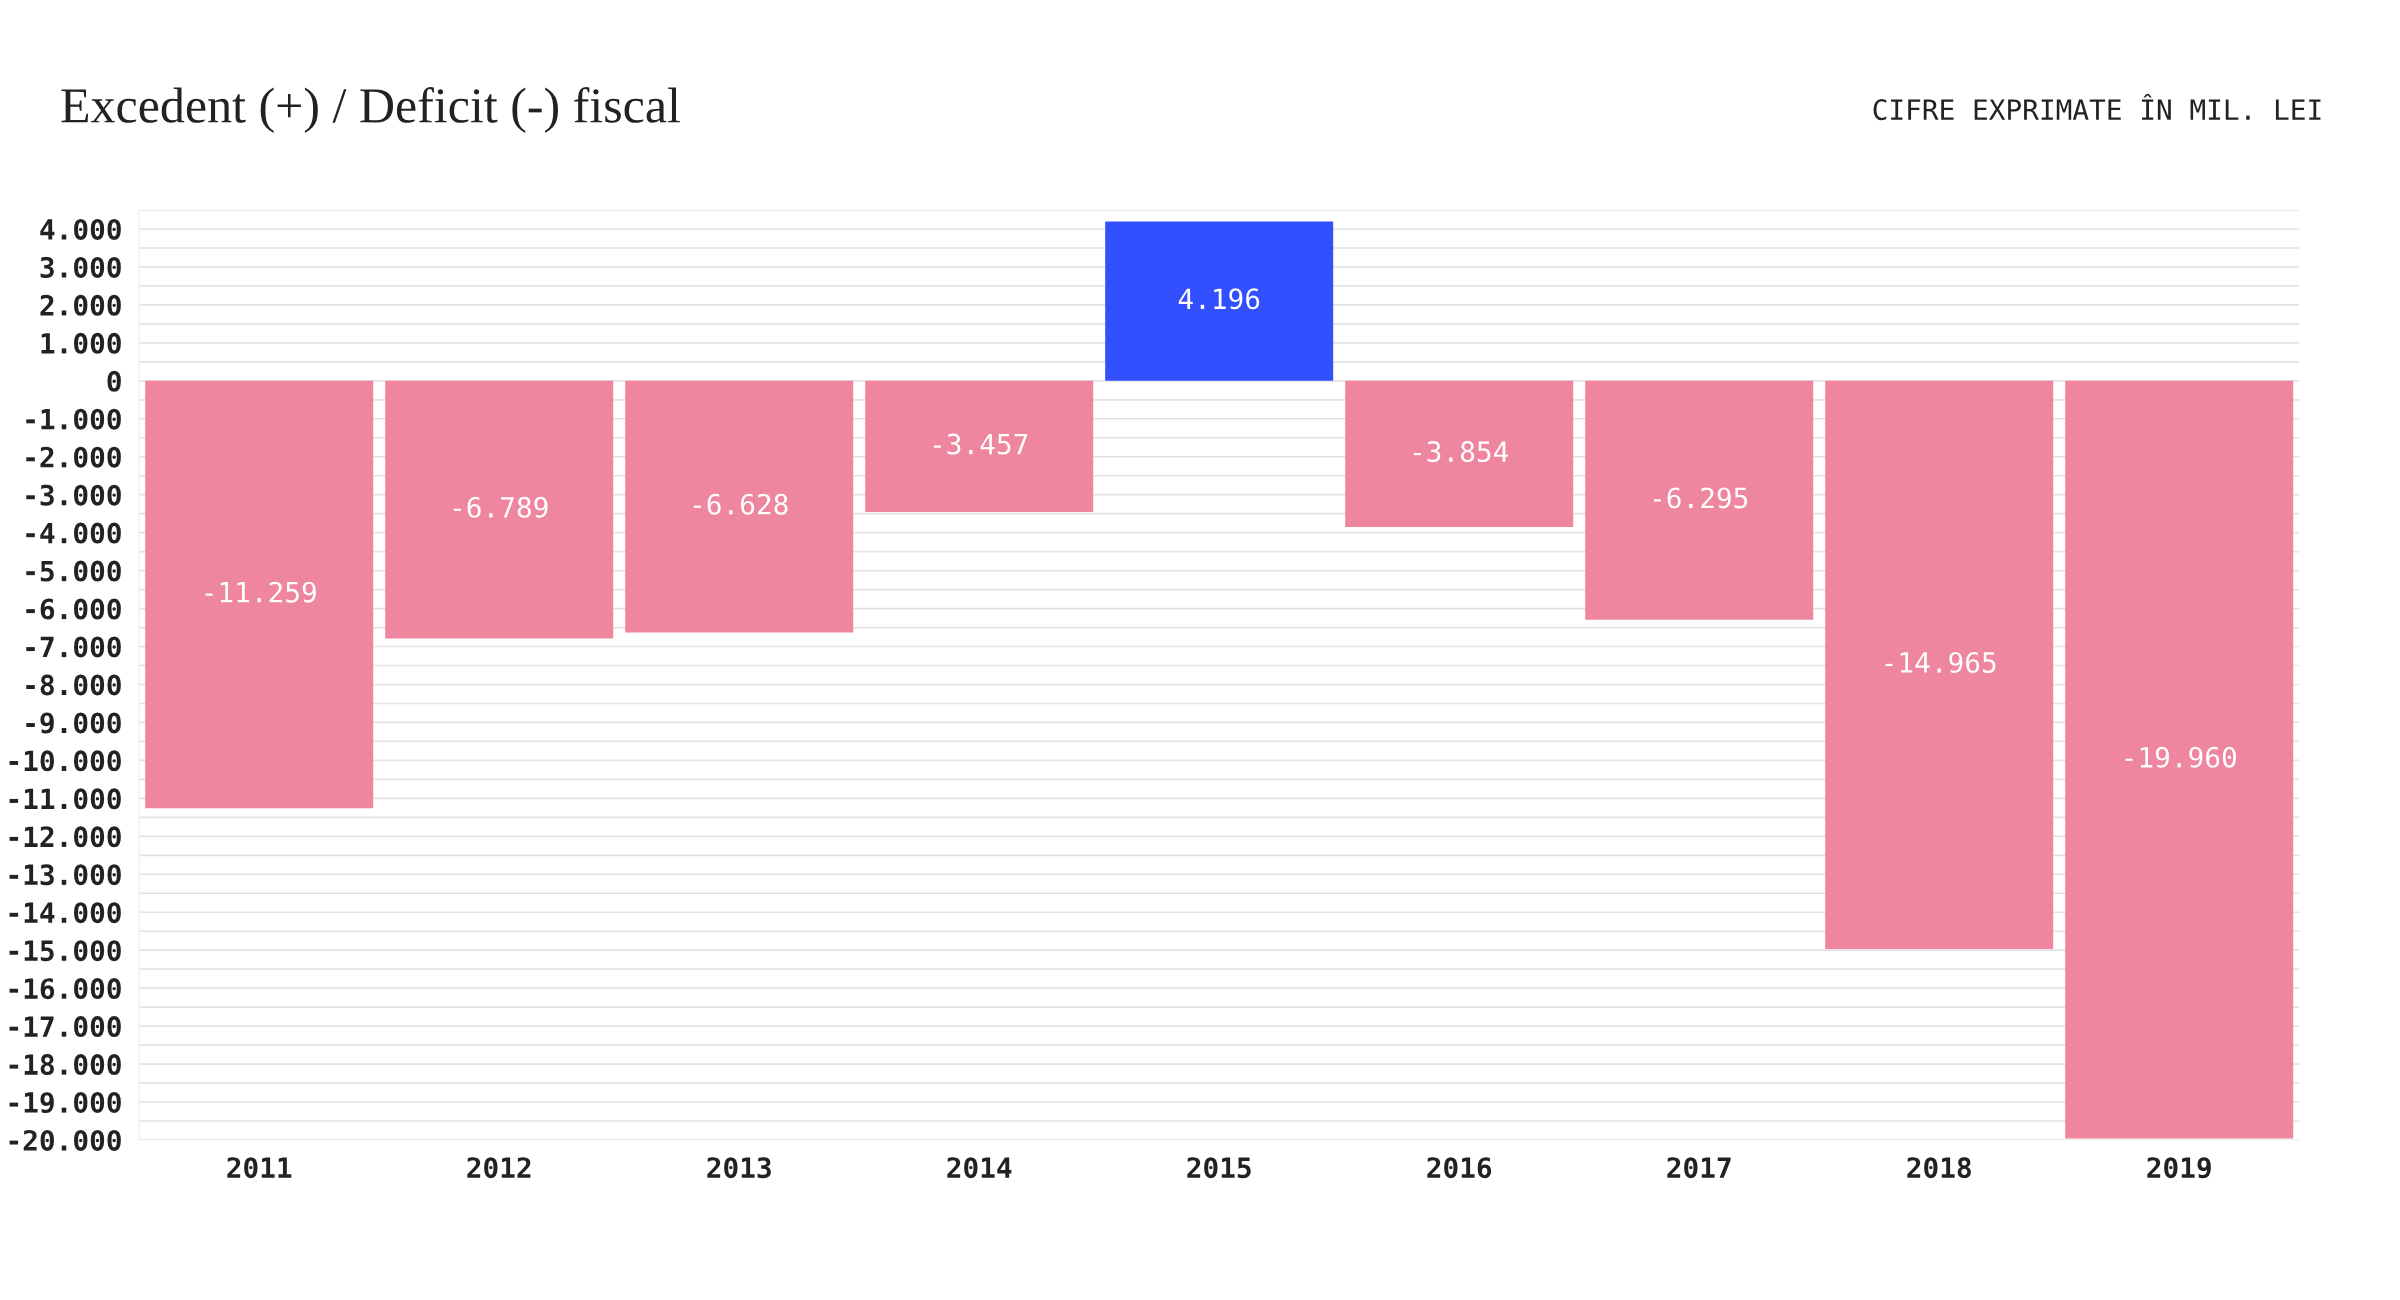 The width and height of the screenshot is (2400, 1300). What do you see at coordinates (65, 837) in the screenshot?
I see `y-tick-label: -12.000` at bounding box center [65, 837].